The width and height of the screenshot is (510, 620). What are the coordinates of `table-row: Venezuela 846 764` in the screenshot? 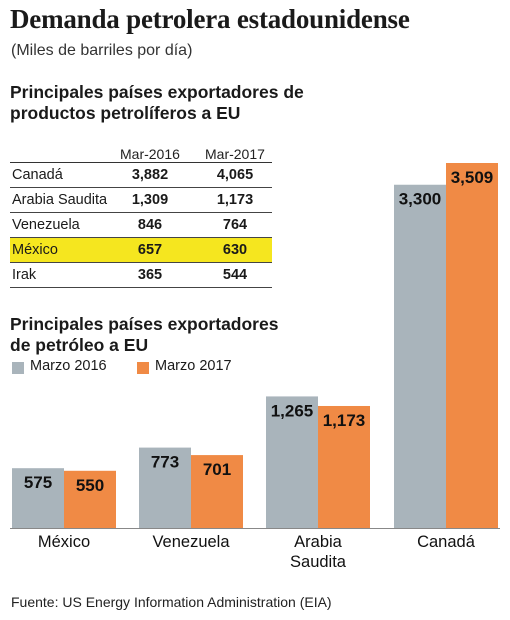 It's located at (141, 225).